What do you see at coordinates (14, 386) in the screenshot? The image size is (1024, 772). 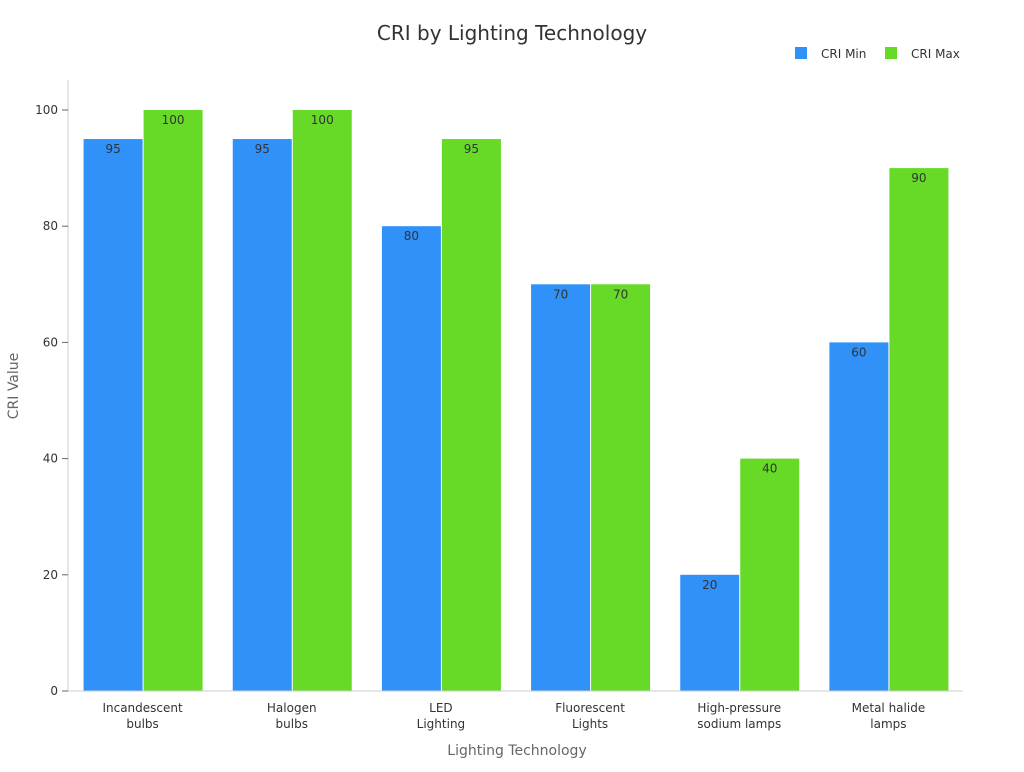 I see `y-axis-label: CRI Value` at bounding box center [14, 386].